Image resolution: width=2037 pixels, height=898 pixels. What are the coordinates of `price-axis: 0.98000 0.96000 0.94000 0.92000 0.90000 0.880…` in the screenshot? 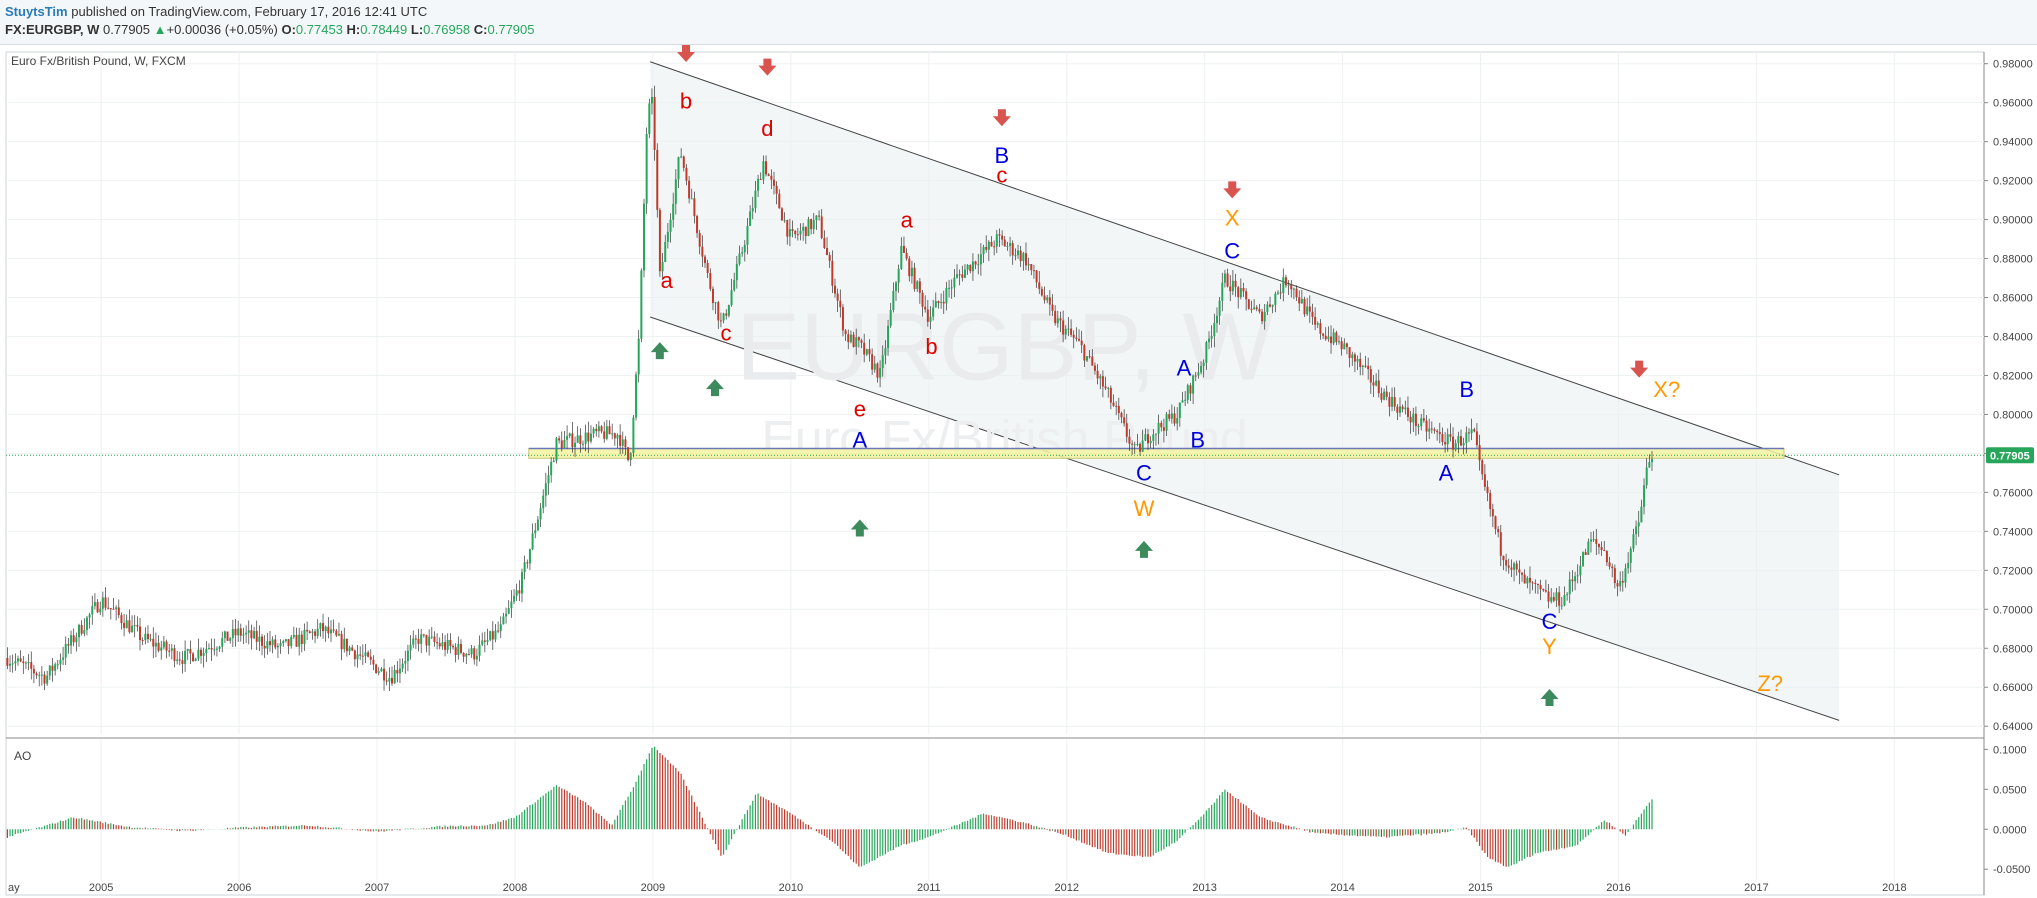 It's located at (2009, 468).